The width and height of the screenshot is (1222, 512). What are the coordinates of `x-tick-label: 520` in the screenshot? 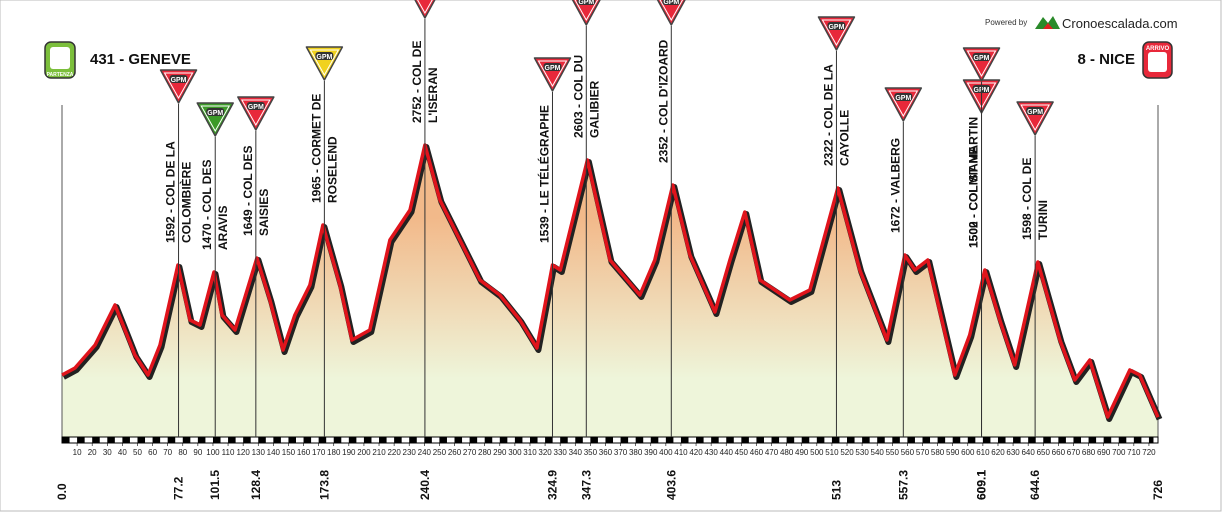 It's located at (847, 452).